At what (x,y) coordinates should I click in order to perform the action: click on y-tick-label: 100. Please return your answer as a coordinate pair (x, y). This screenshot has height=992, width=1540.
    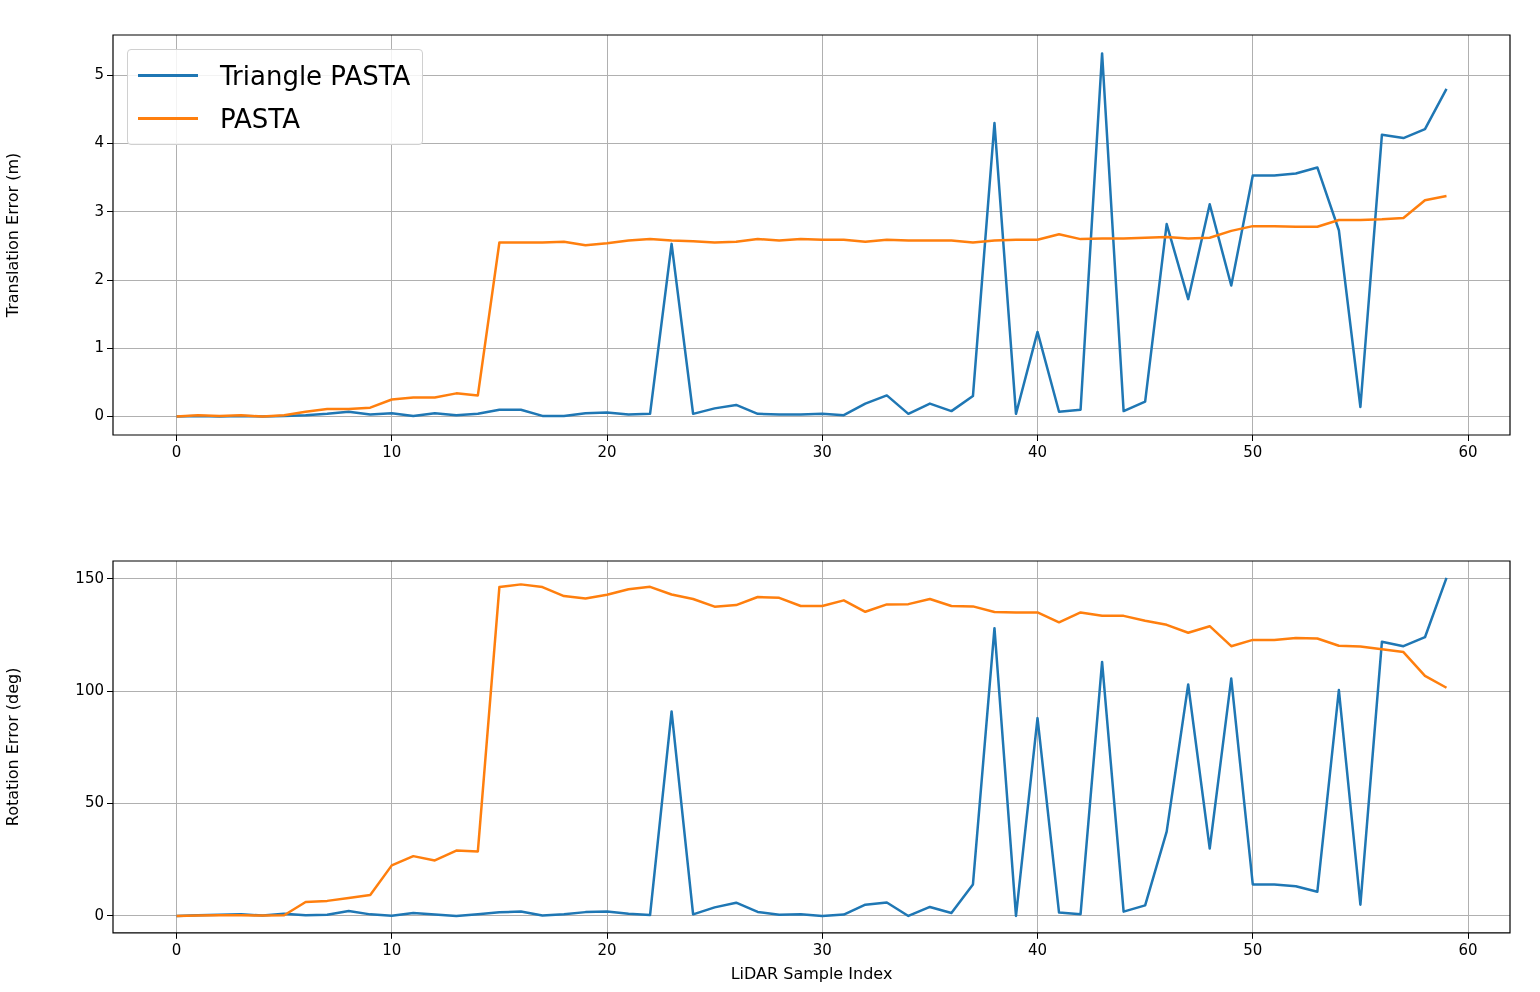
    Looking at the image, I should click on (89, 690).